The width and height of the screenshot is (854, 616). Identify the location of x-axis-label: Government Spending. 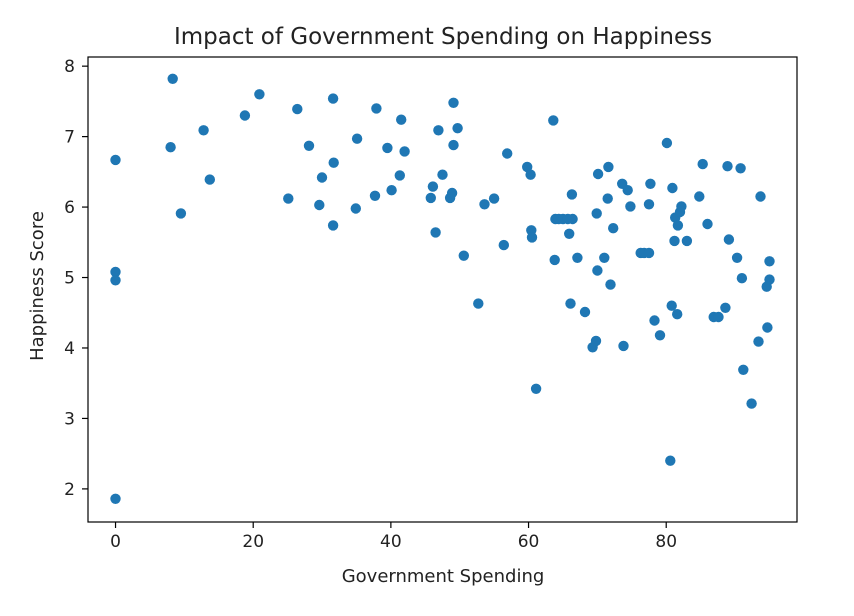
(443, 576).